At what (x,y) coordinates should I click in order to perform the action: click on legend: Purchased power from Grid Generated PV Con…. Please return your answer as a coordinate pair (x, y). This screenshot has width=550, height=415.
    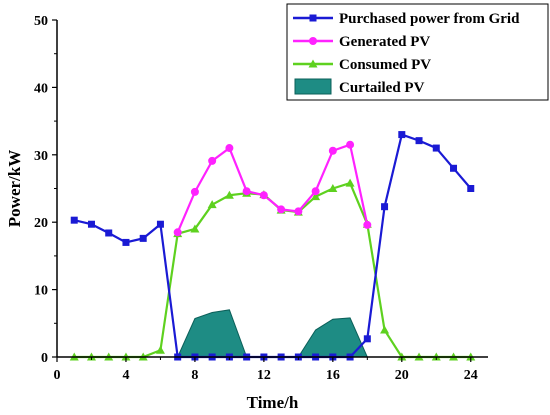
    Looking at the image, I should click on (417, 52).